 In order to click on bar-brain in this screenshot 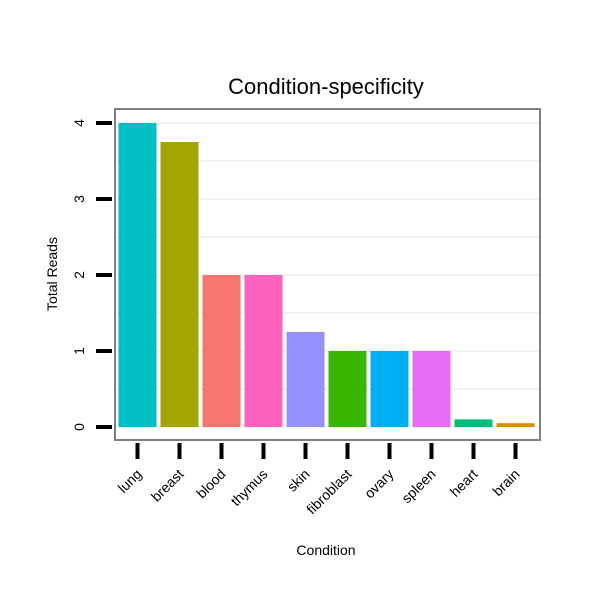, I will do `click(515, 425)`.